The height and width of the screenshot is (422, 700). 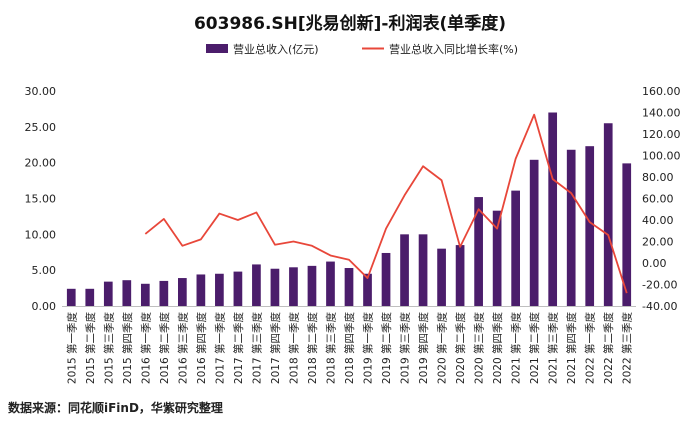 I want to click on x-tick-label: 2017 第三季度, so click(x=256, y=348).